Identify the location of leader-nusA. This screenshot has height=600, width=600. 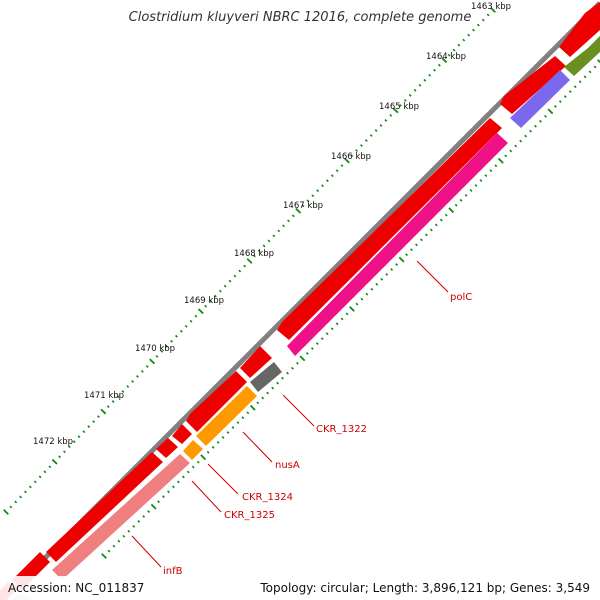
(257, 447).